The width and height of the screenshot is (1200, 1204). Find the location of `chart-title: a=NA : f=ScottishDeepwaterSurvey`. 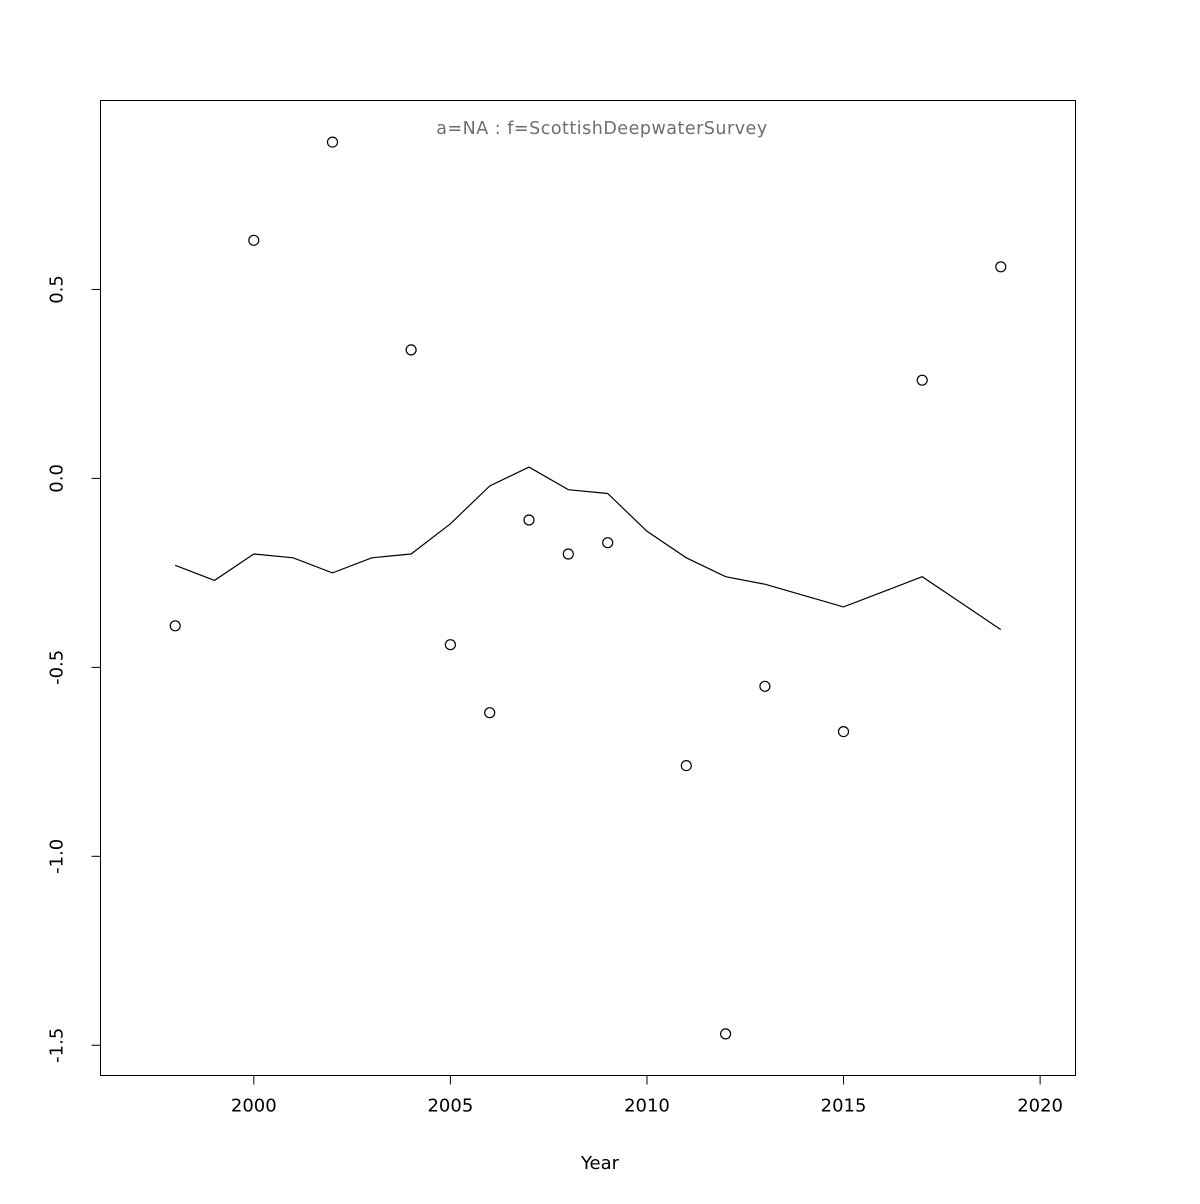

chart-title: a=NA : f=ScottishDeepwaterSurvey is located at coordinates (601, 129).